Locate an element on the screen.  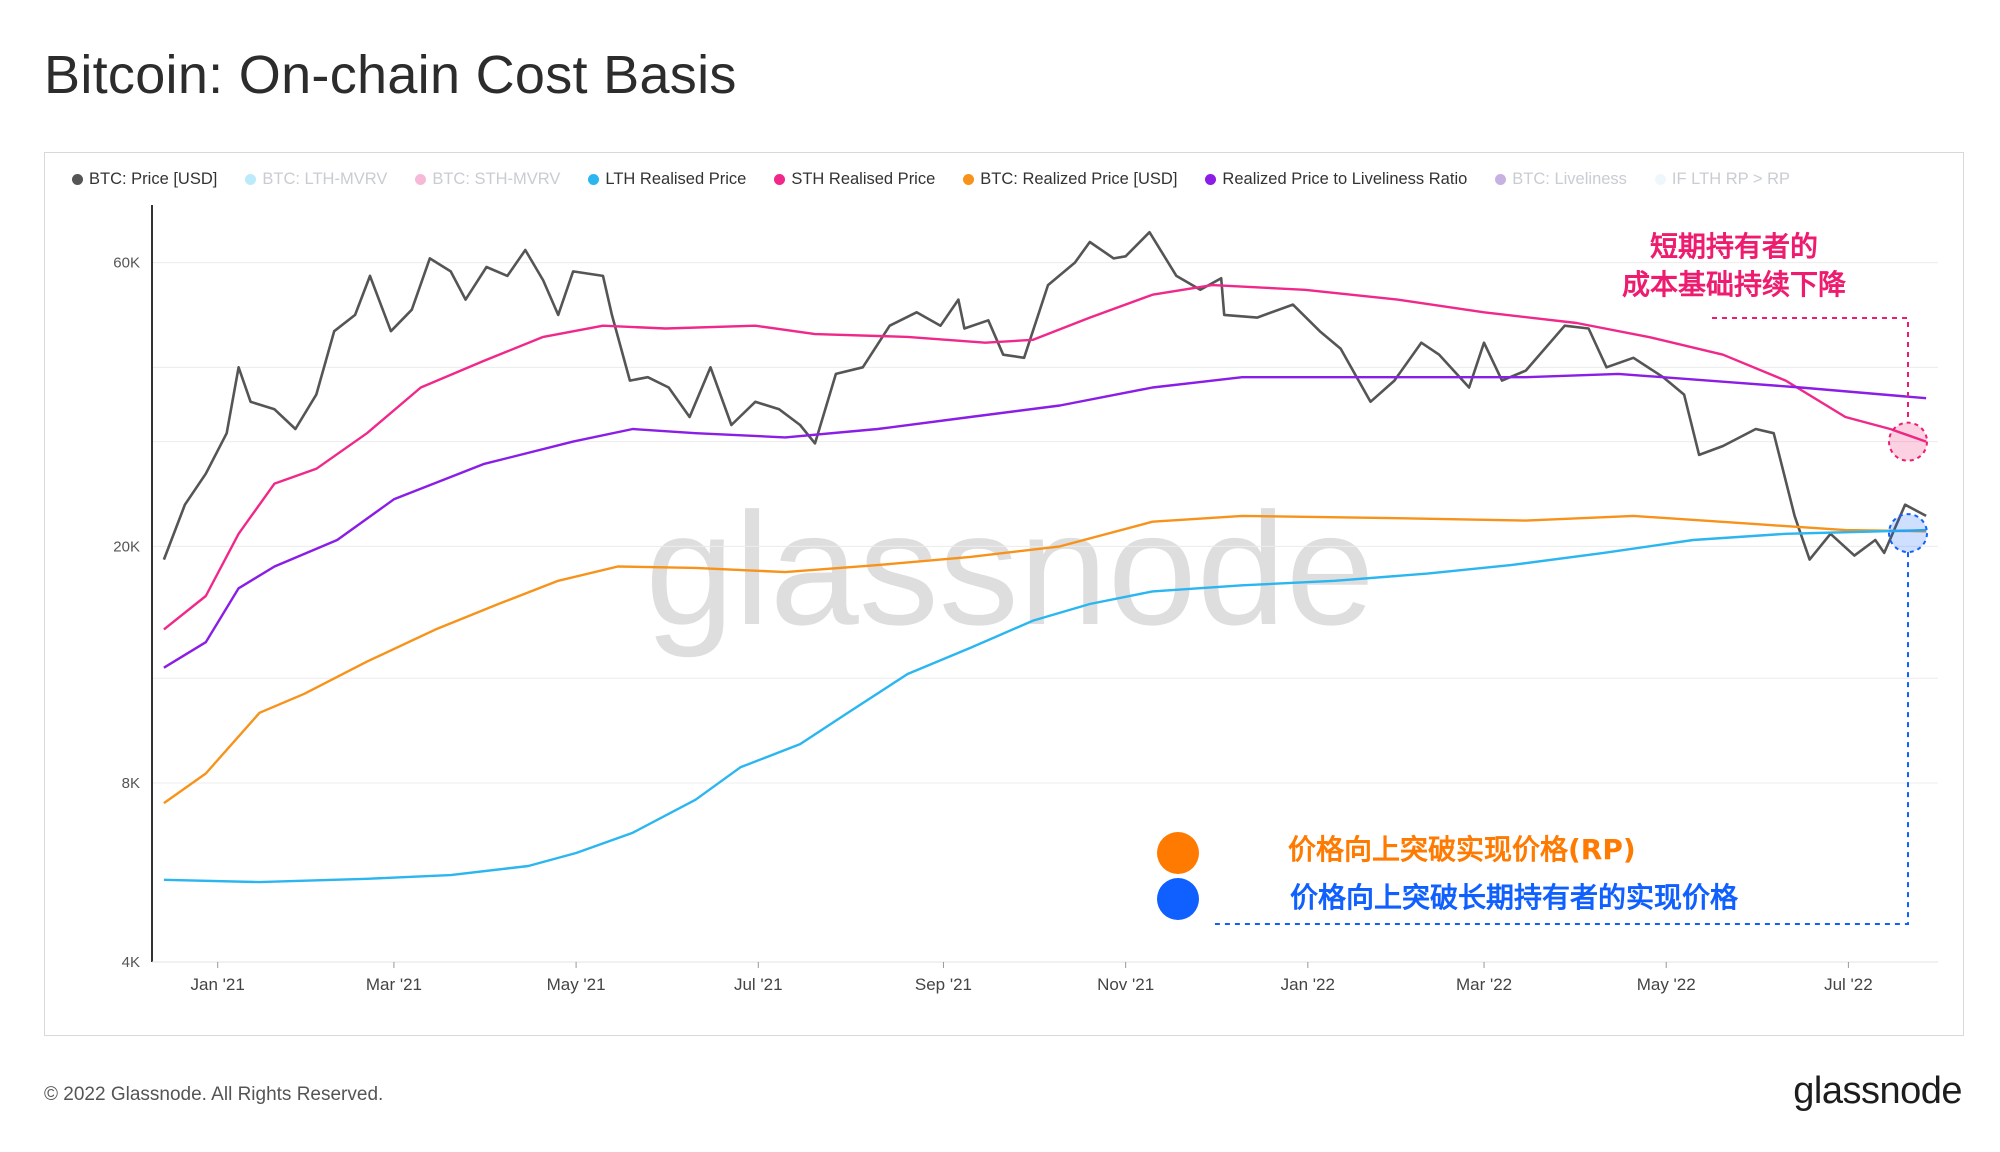
x-tick-label: Jul '21 is located at coordinates (758, 984).